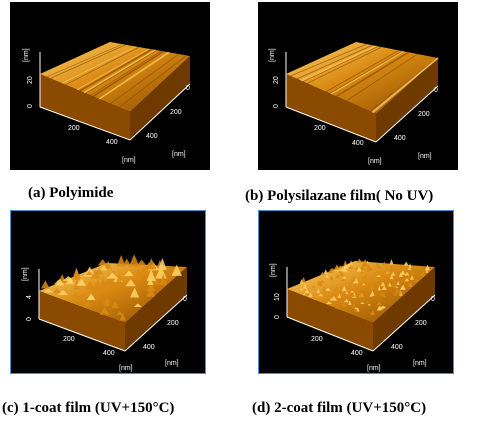 This screenshot has width=499, height=423. I want to click on y-tick-2-c: 200, so click(173, 323).